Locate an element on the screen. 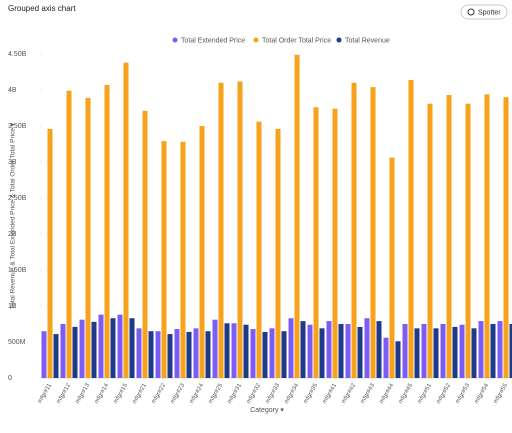 This screenshot has width=512, height=433. legend-label: Total Extended Price is located at coordinates (213, 40).